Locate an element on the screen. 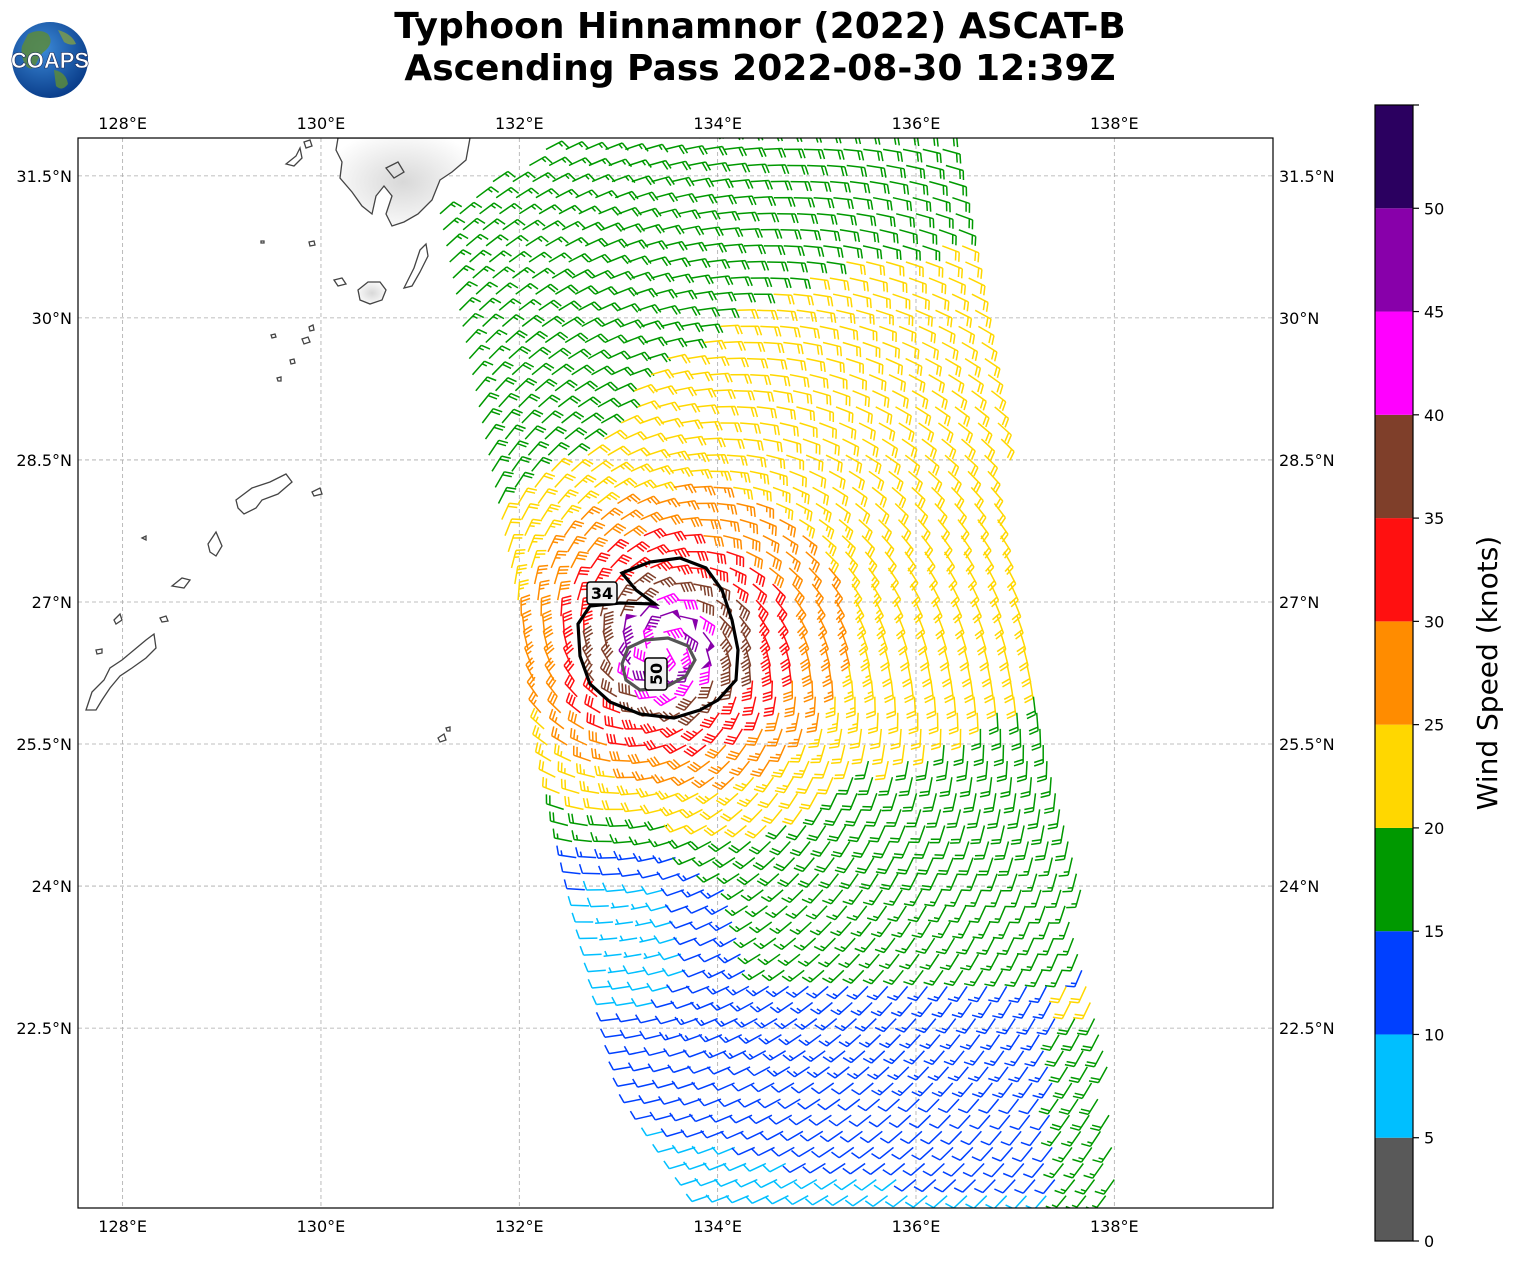 This screenshot has width=1513, height=1264. okinoerabu-island is located at coordinates (181, 583).